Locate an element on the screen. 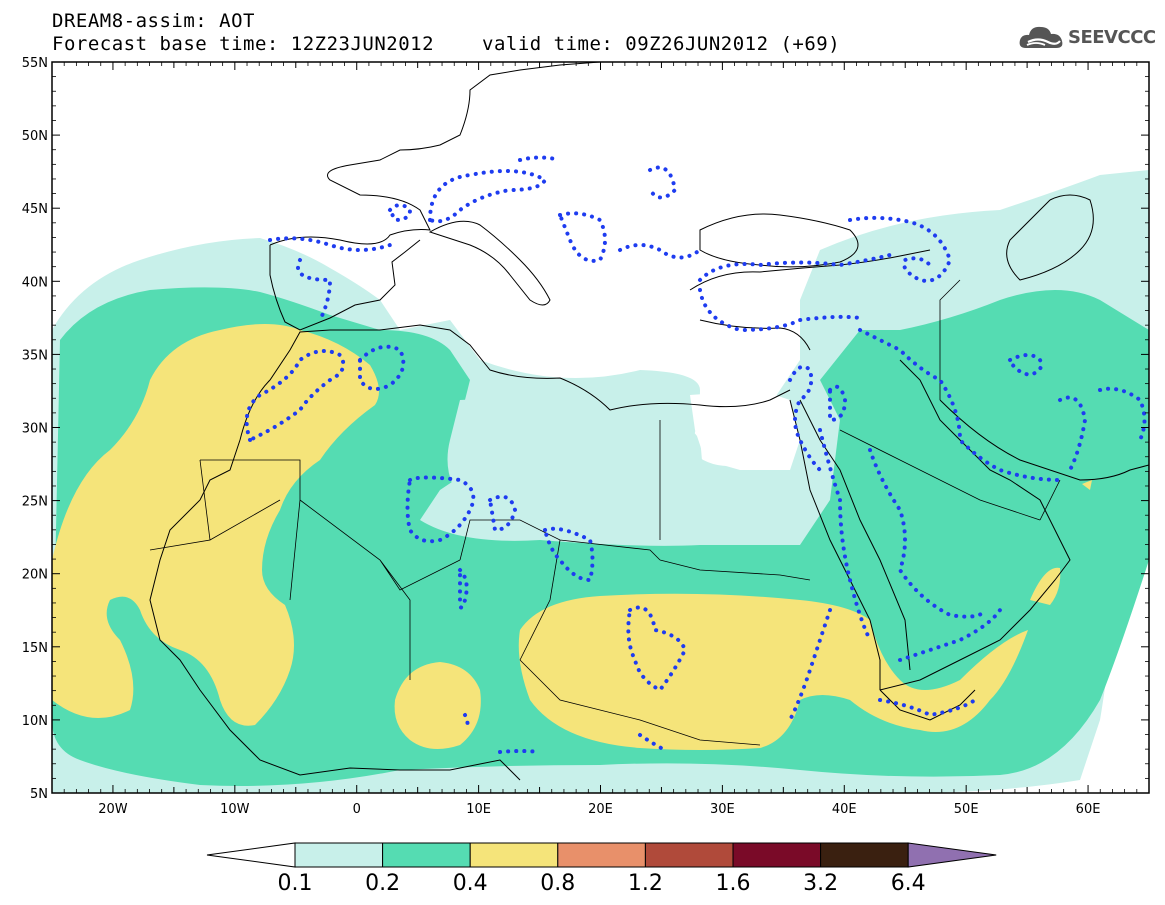 The height and width of the screenshot is (905, 1165). lon-label: 60E is located at coordinates (1088, 809).